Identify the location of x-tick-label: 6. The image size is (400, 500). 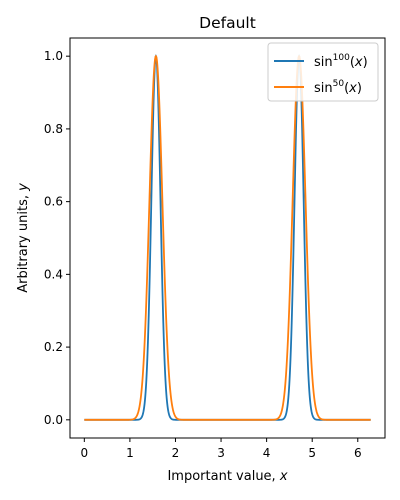
(358, 453).